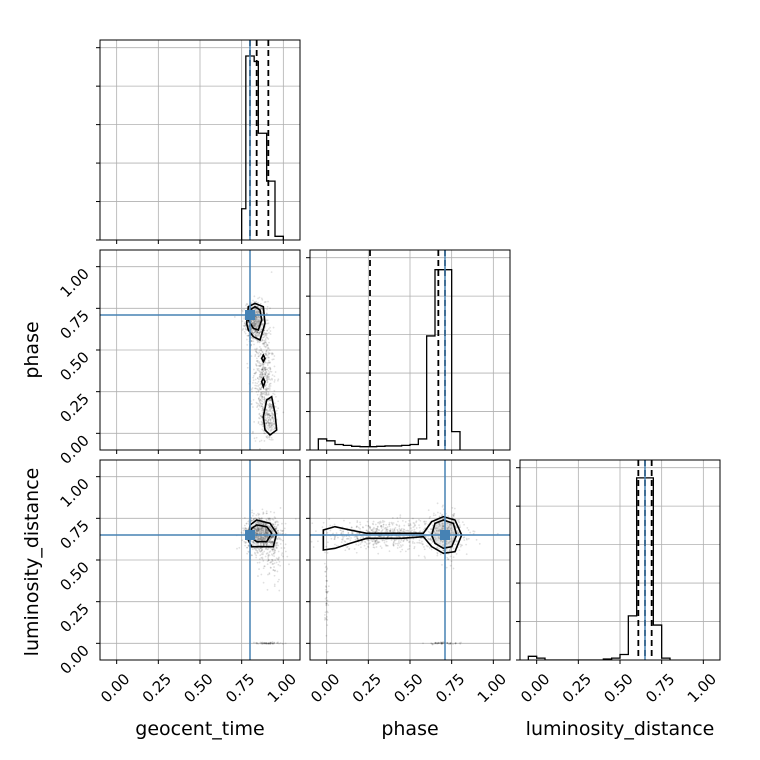 The height and width of the screenshot is (760, 760). Describe the element at coordinates (410, 560) in the screenshot. I see `marks` at that location.